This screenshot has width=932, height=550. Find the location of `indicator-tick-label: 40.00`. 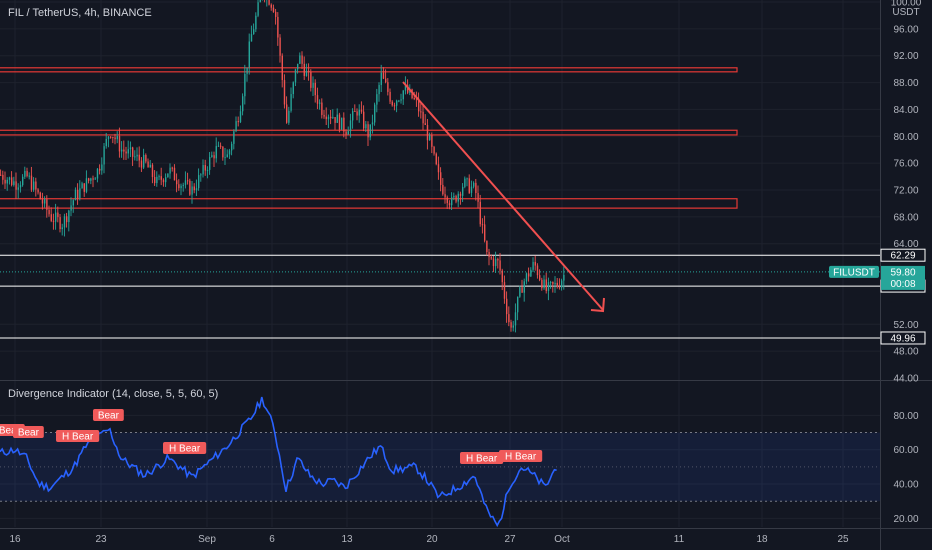

indicator-tick-label: 40.00 is located at coordinates (905, 485).